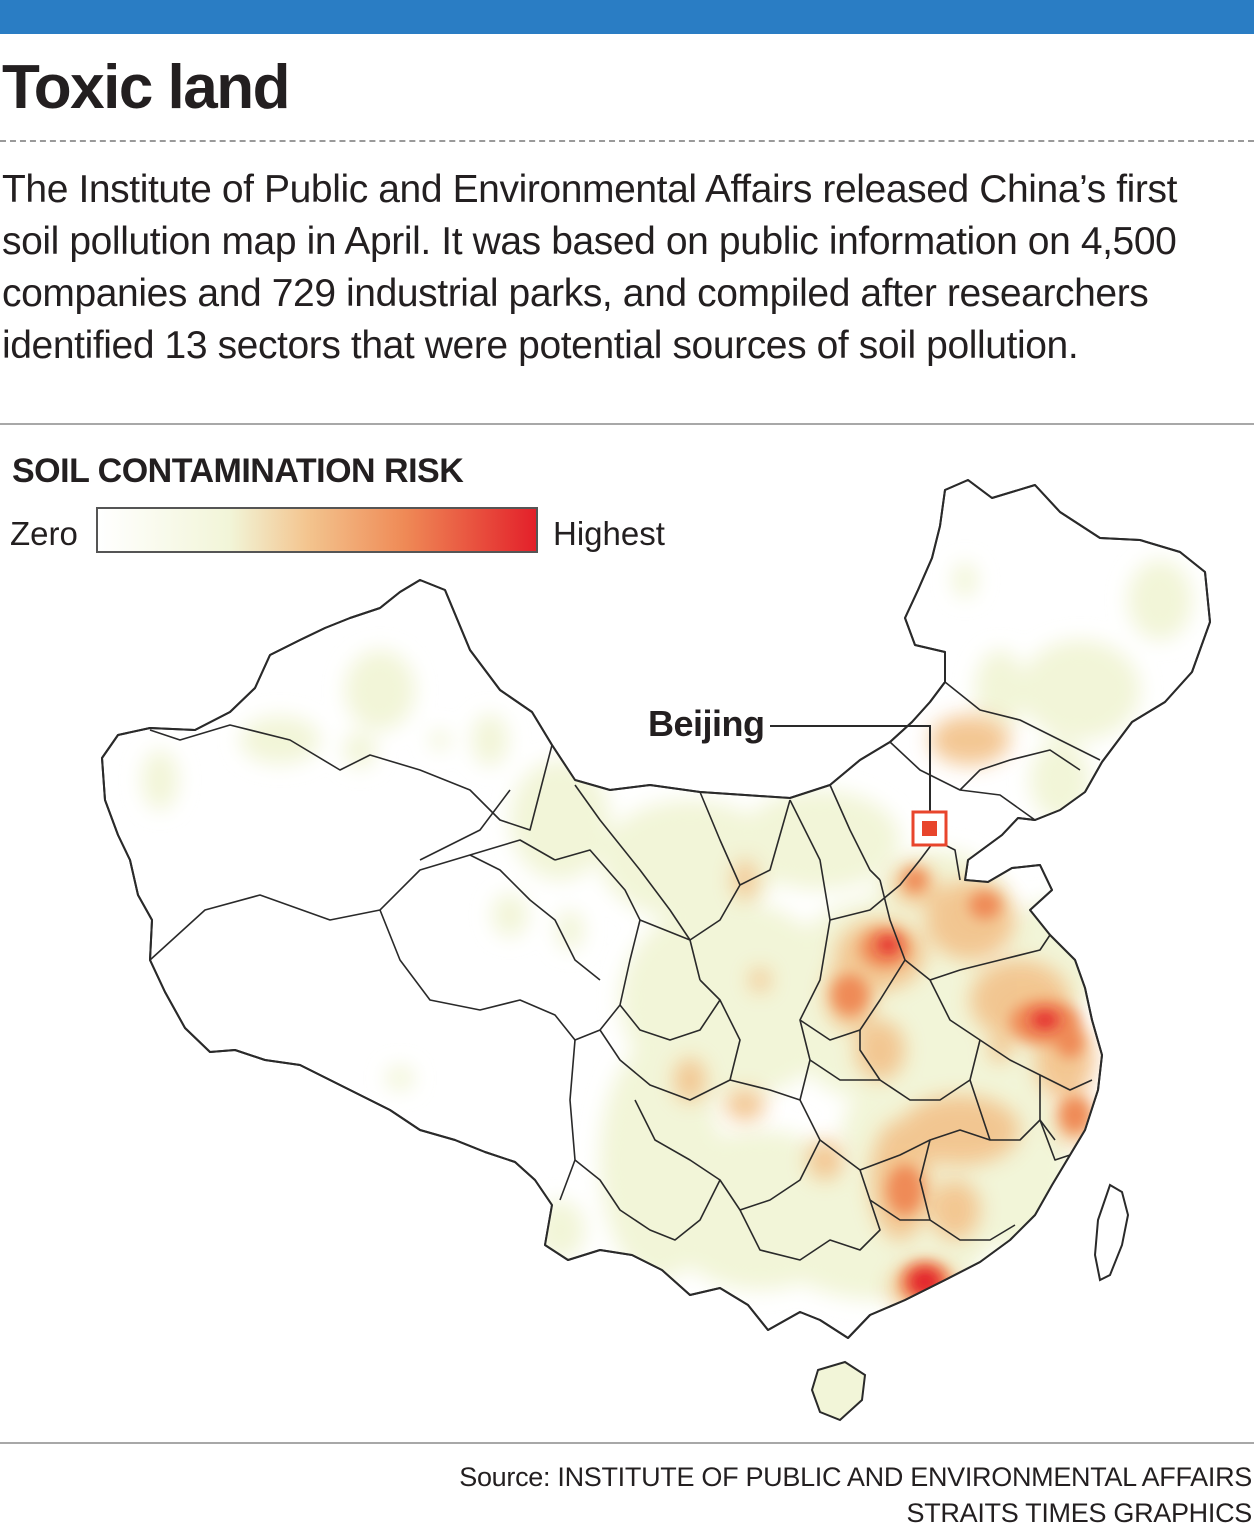  Describe the element at coordinates (1111, 1232) in the screenshot. I see `taiwan-outline` at that location.